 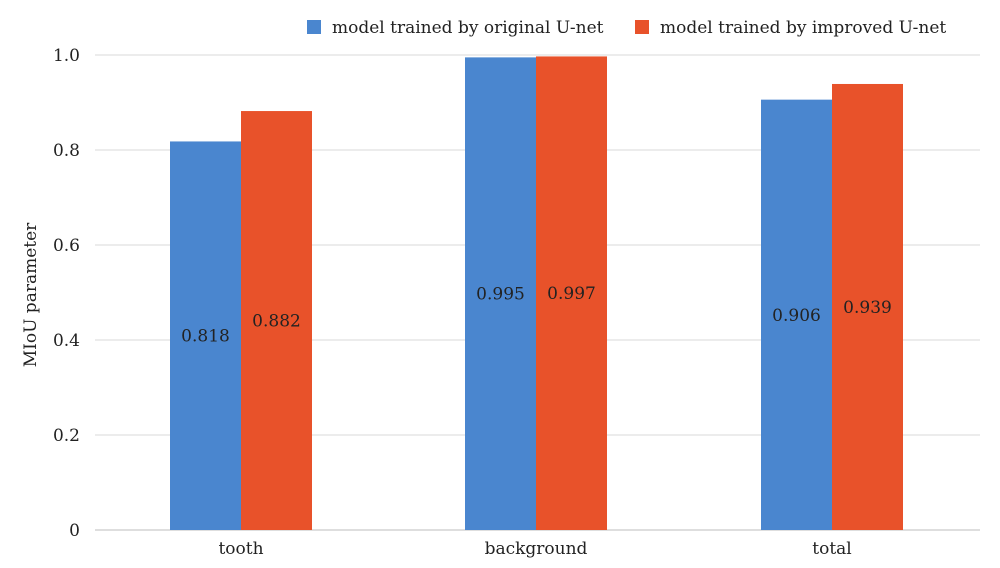 What do you see at coordinates (66, 293) in the screenshot?
I see `y-axis-ticks: 0 0.2 0.4 0.6 0.8 1.0` at bounding box center [66, 293].